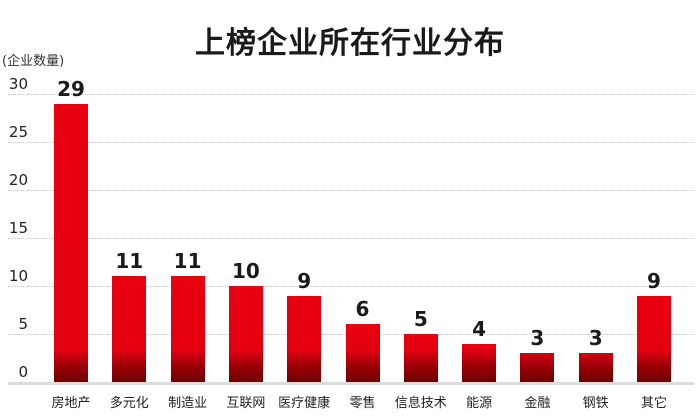  What do you see at coordinates (18, 132) in the screenshot?
I see `y-tick-label: 25` at bounding box center [18, 132].